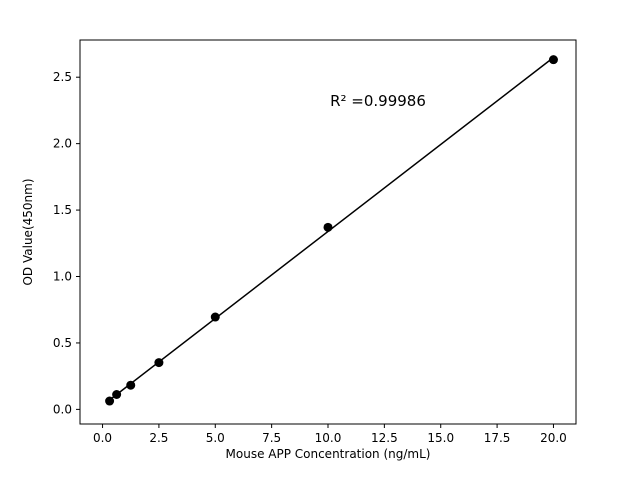  I want to click on x-tick-label: 12.5, so click(384, 438).